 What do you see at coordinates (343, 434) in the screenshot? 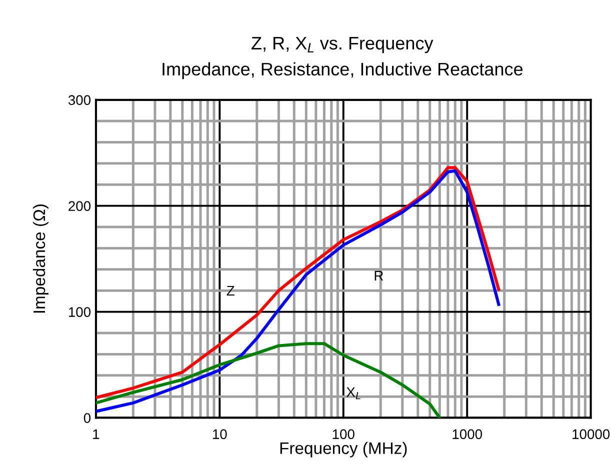
I see `x-tick-label: 100` at bounding box center [343, 434].